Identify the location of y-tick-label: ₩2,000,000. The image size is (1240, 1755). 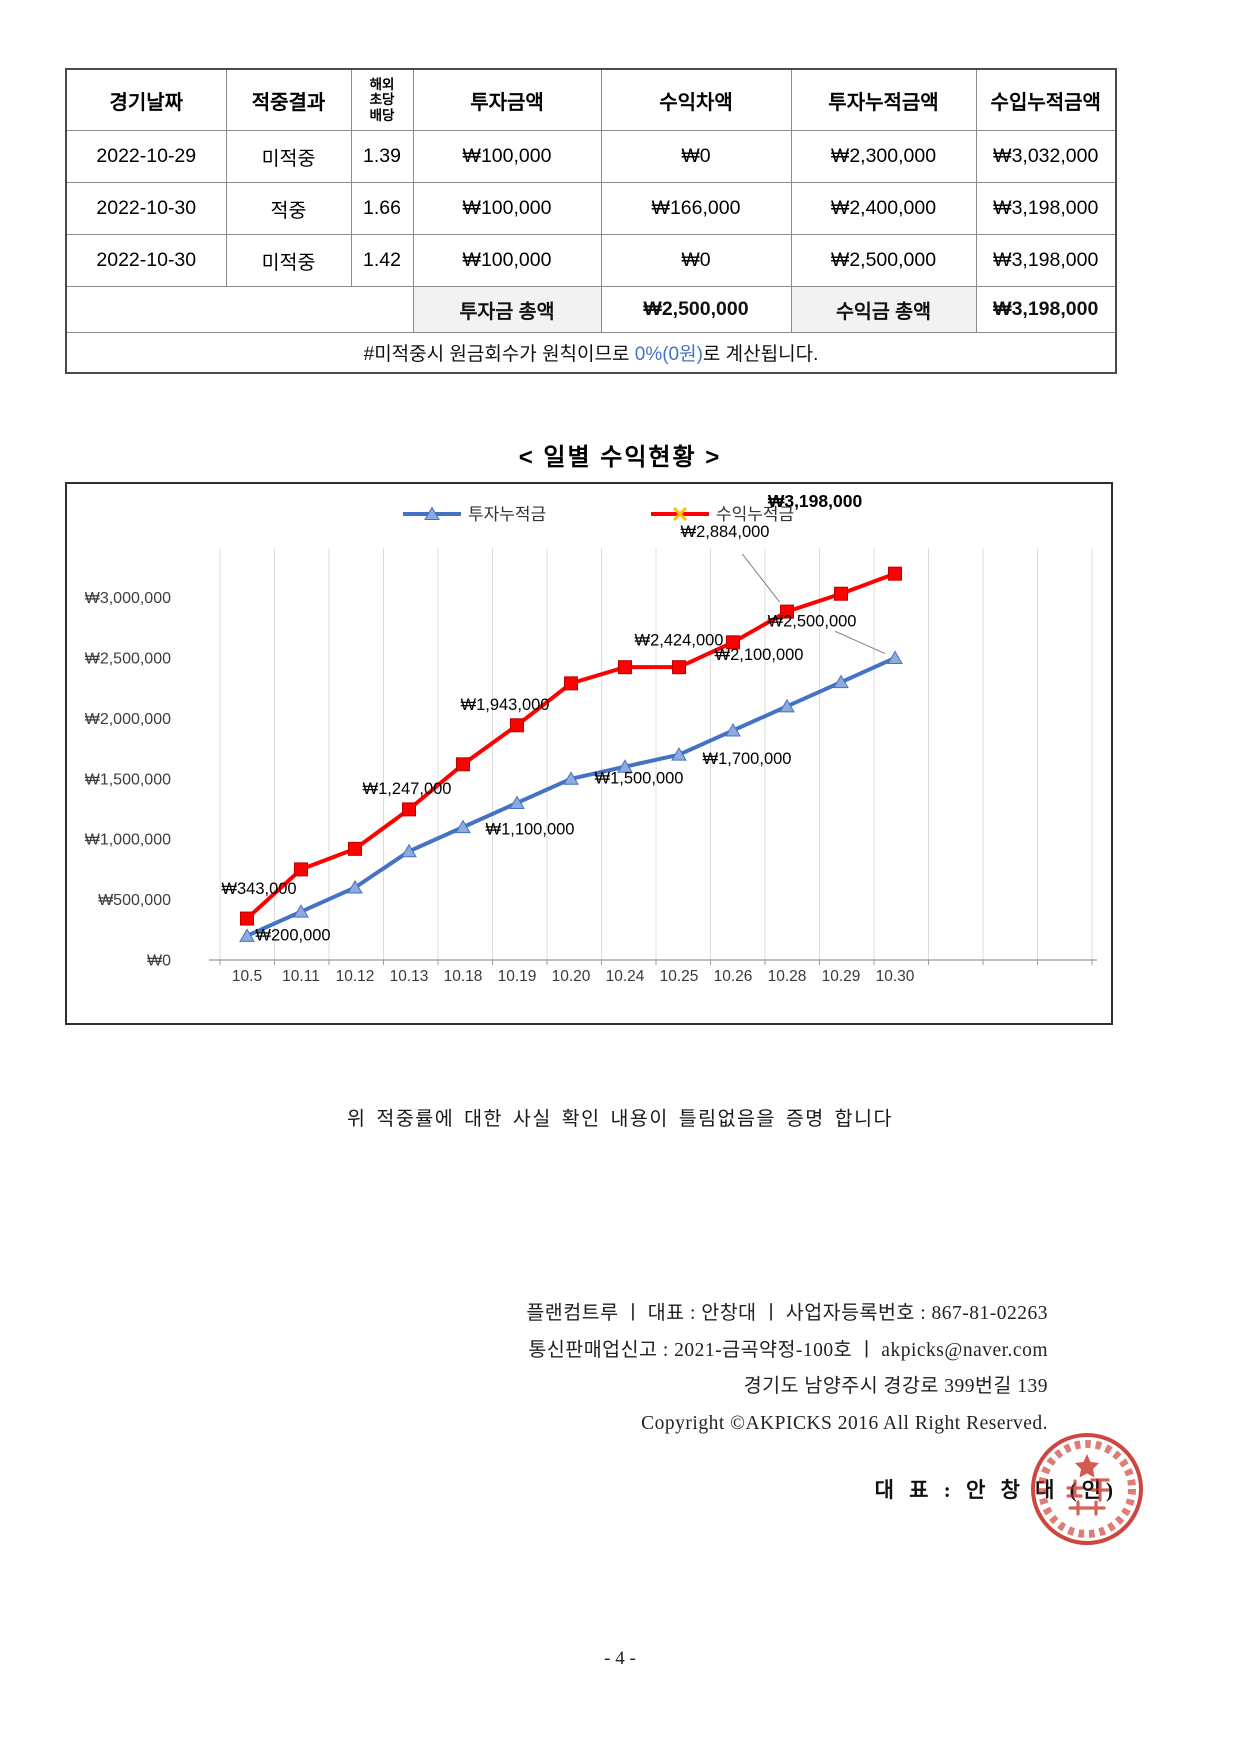
(128, 719).